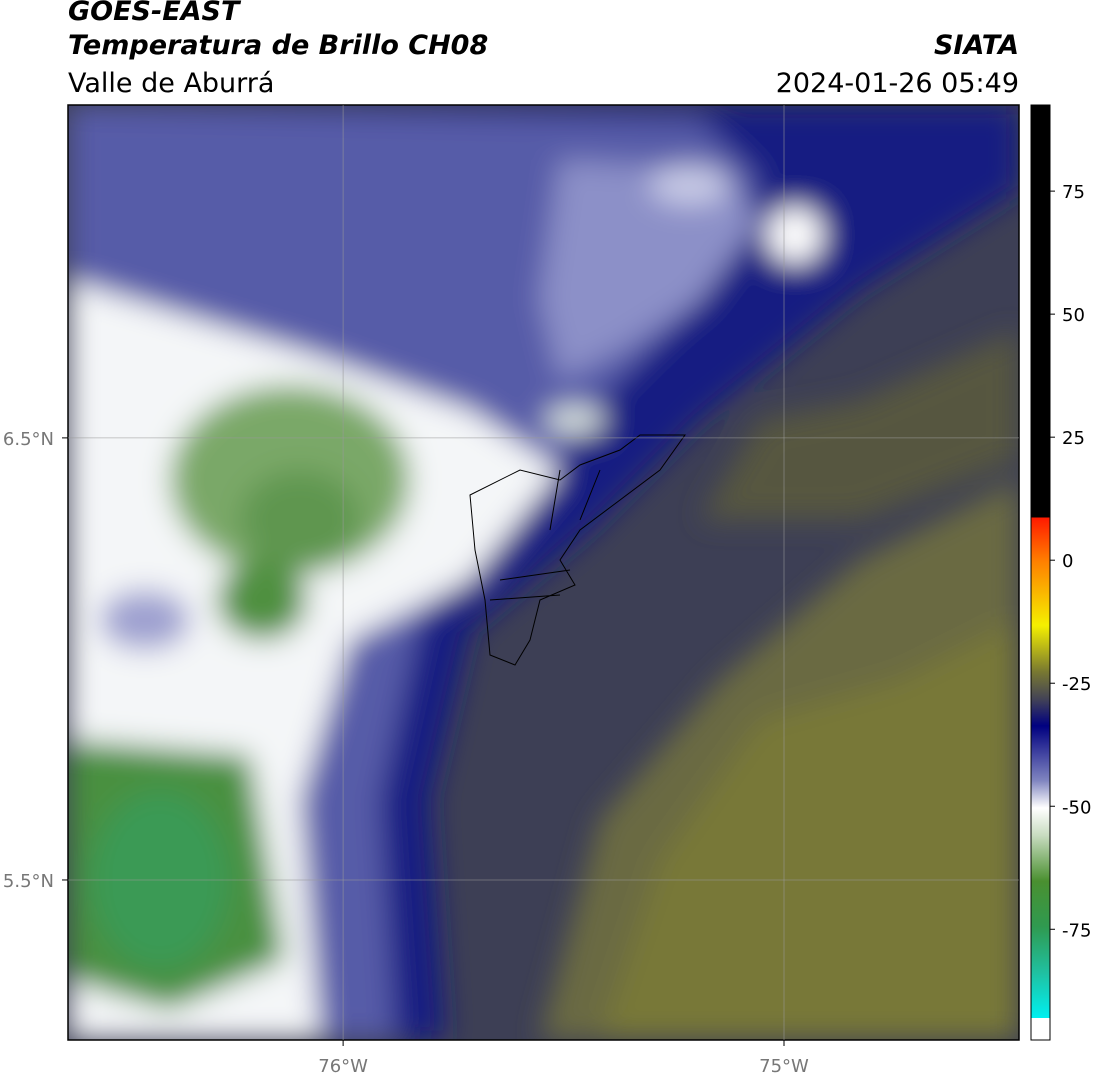 The width and height of the screenshot is (1094, 1078). Describe the element at coordinates (1073, 438) in the screenshot. I see `colorbar-tick-label: 25` at that location.